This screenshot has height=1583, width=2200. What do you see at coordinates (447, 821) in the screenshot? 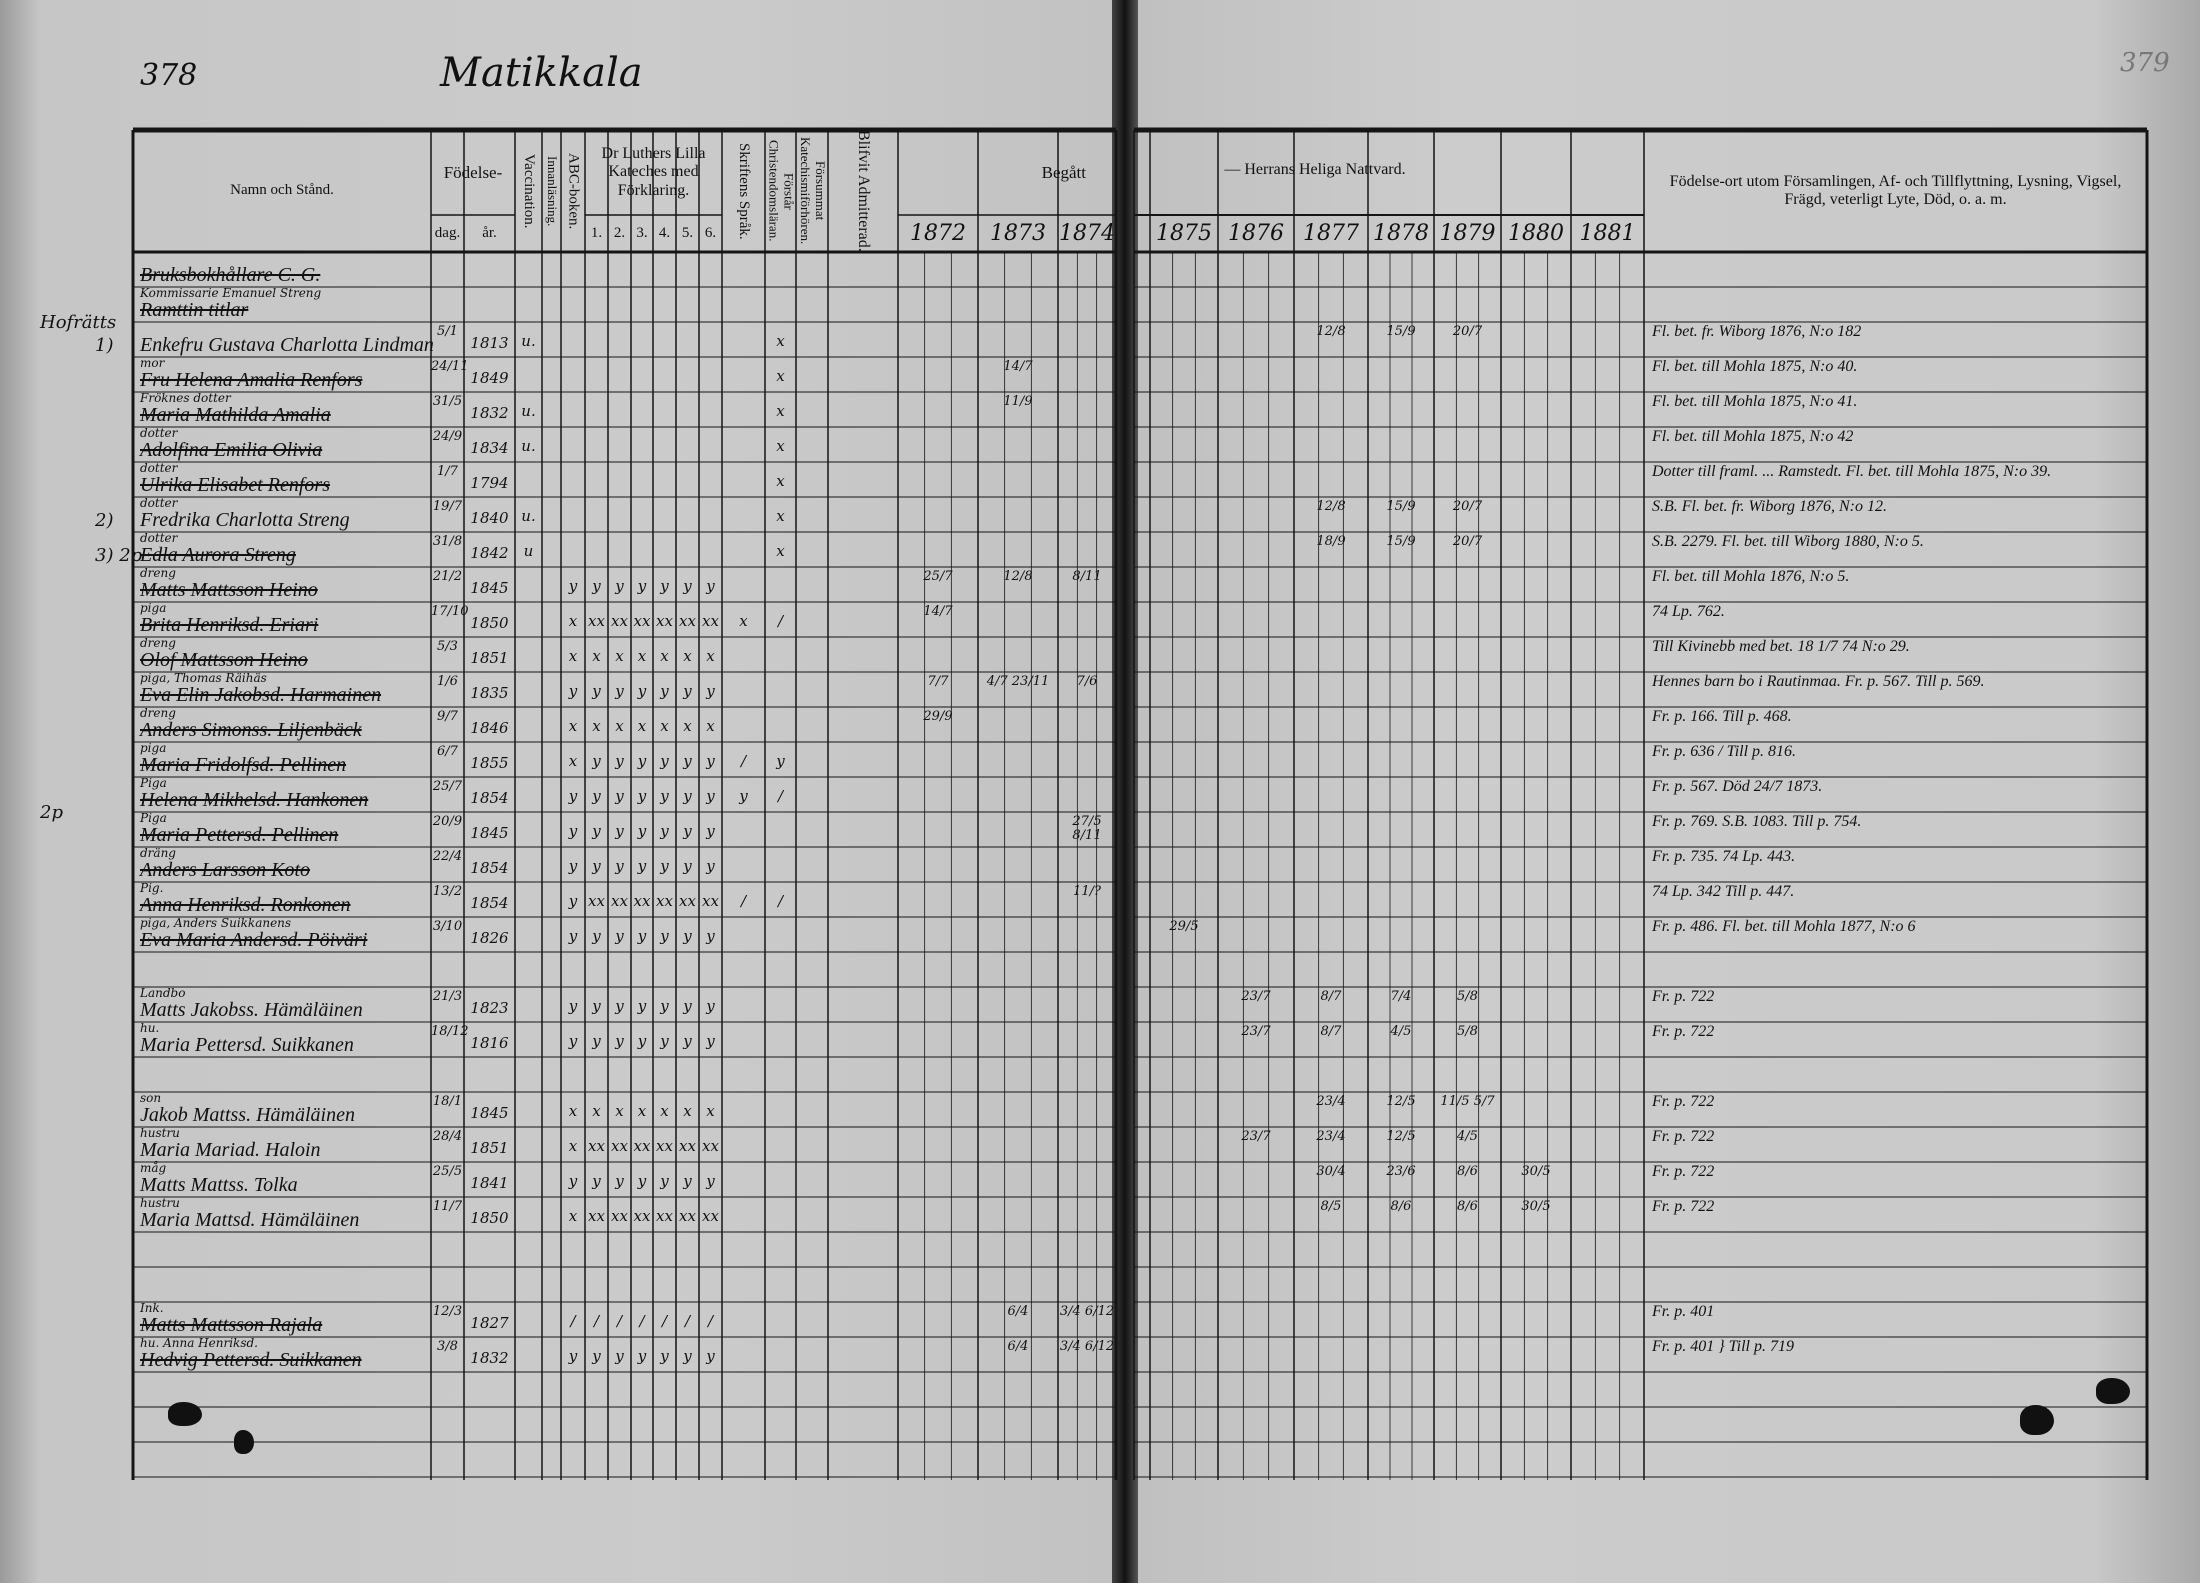
I see `birth-day: 20/9` at bounding box center [447, 821].